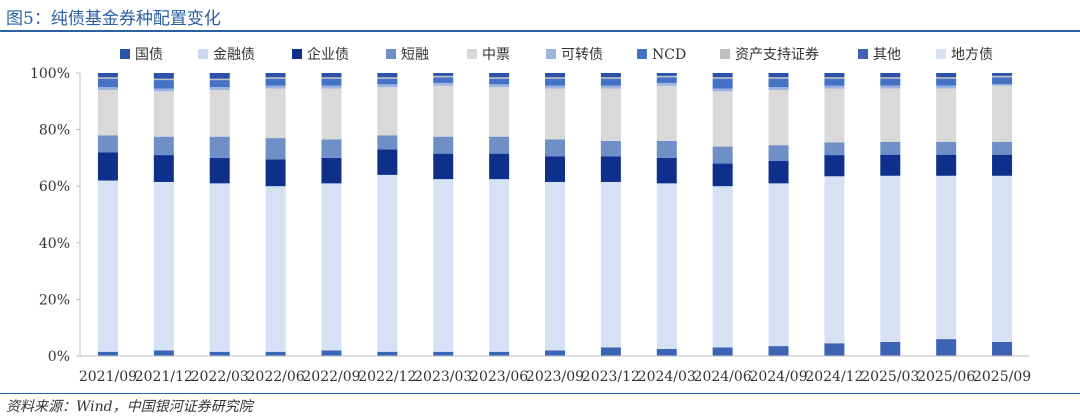 This screenshot has width=1080, height=419. I want to click on legend-label: 地方债, so click(972, 55).